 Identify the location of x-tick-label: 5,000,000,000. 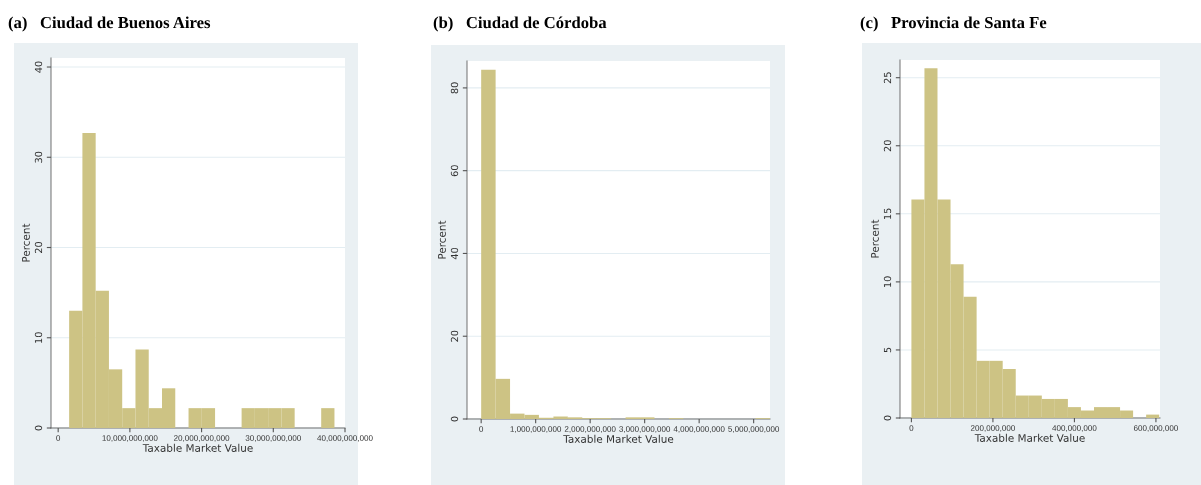
(754, 429).